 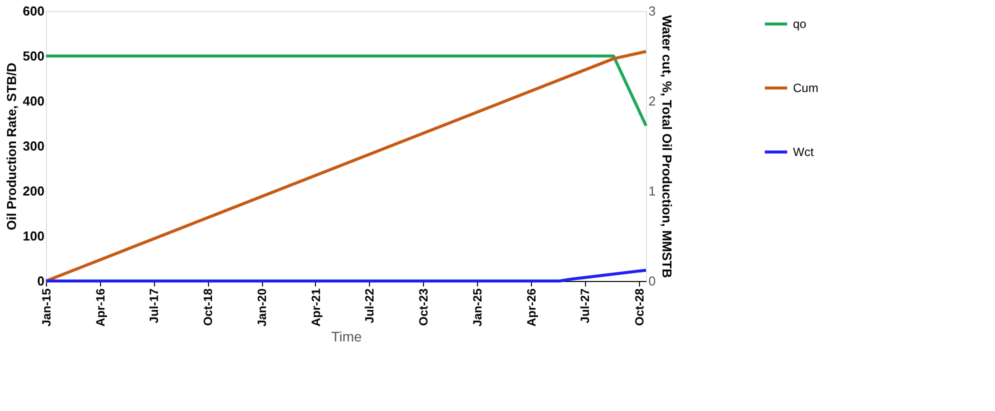 I want to click on x-tick-label: Oct-28, so click(x=639, y=307).